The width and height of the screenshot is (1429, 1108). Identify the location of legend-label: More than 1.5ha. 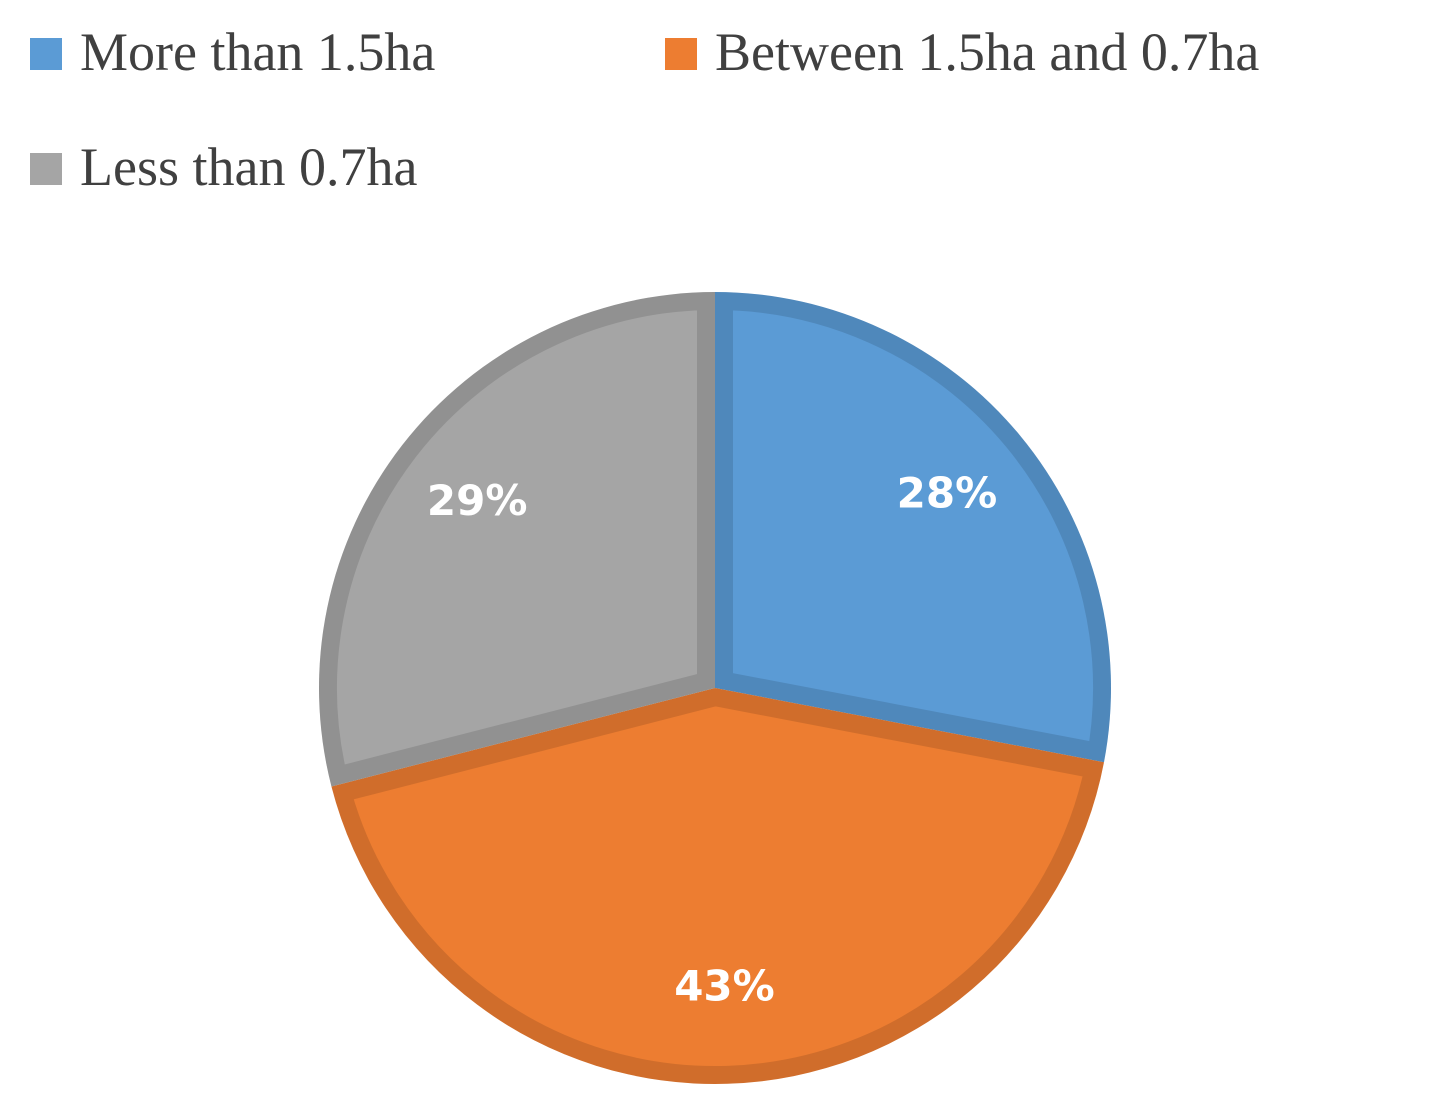
(257, 52).